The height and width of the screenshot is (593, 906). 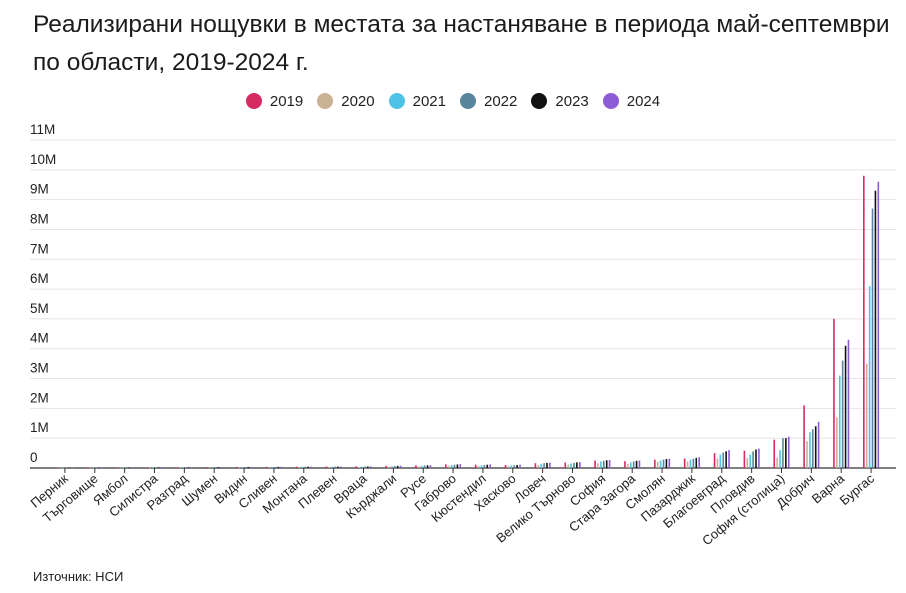 I want to click on legend-item-2023: 2023, so click(x=560, y=101).